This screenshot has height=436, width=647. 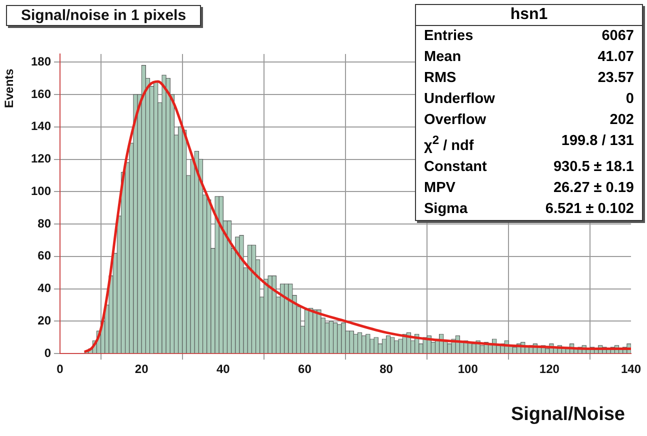 What do you see at coordinates (593, 166) in the screenshot?
I see `annotation: 930.5 ± 18.1` at bounding box center [593, 166].